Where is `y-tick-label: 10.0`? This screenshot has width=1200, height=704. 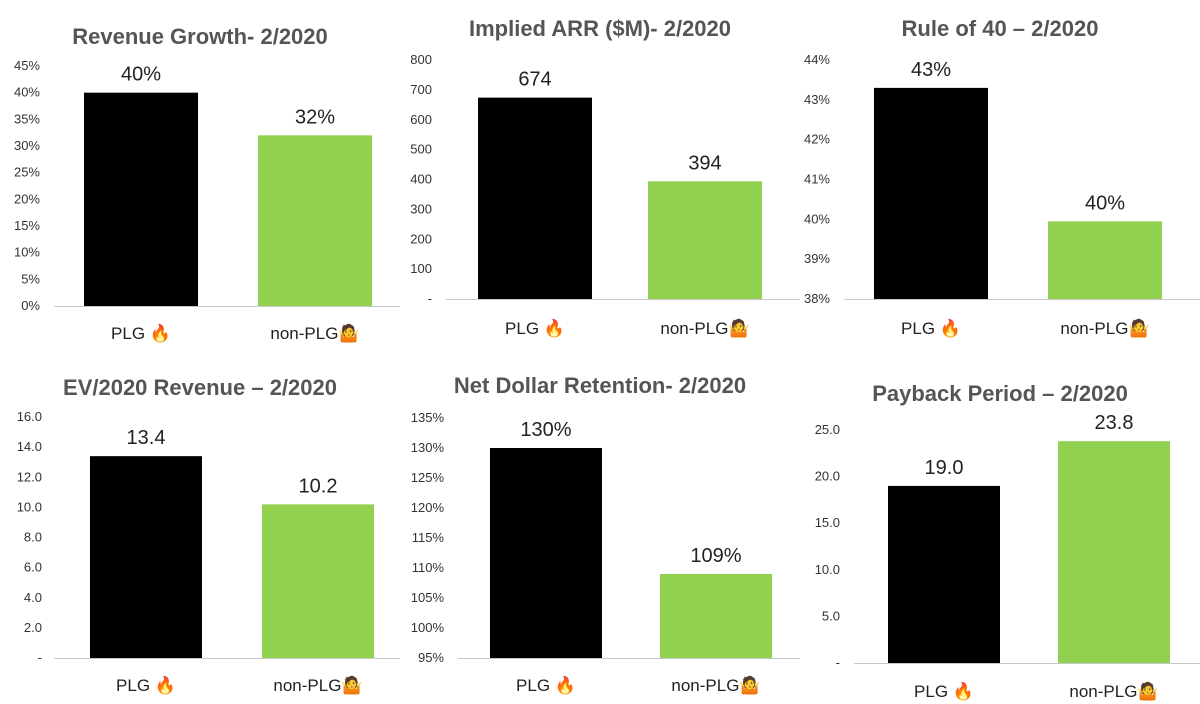
y-tick-label: 10.0 is located at coordinates (29, 506).